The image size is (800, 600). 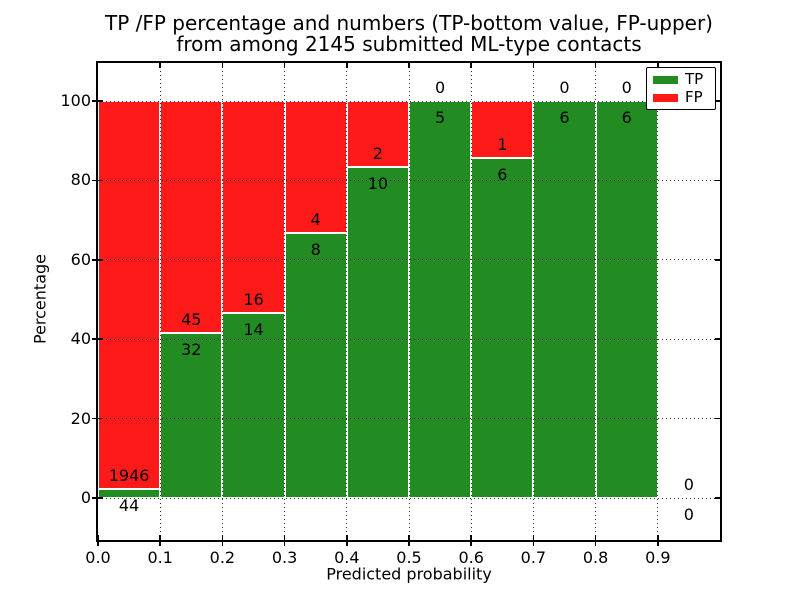 I want to click on tp-count-label: 14, so click(x=253, y=329).